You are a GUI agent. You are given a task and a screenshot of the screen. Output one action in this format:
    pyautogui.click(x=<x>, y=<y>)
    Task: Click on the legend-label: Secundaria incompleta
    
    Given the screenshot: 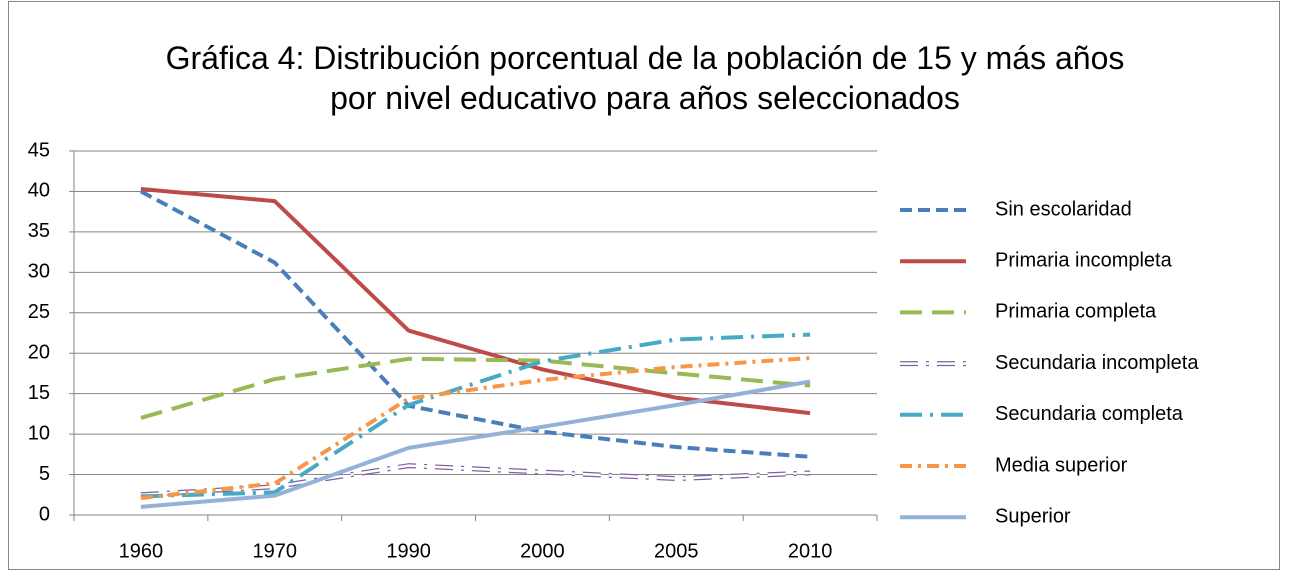 What is the action you would take?
    pyautogui.click(x=1097, y=363)
    